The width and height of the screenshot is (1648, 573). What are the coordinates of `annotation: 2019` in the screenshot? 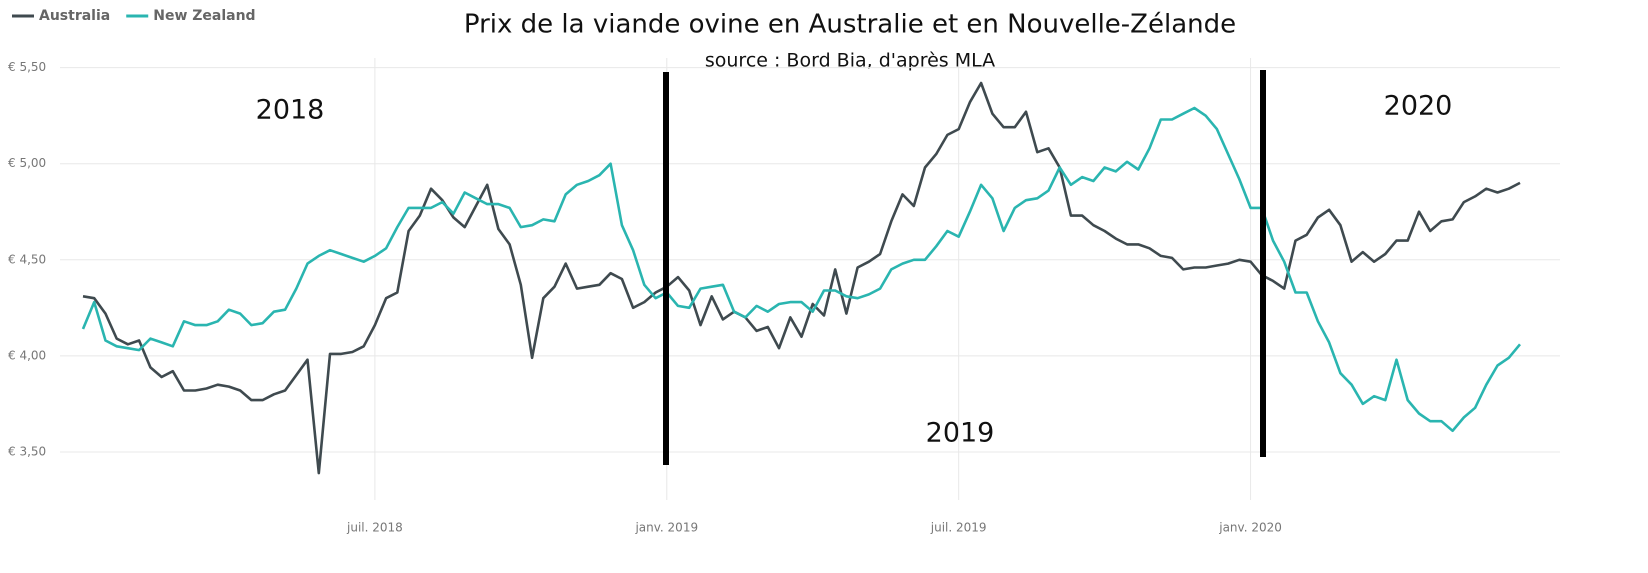 It's located at (960, 433).